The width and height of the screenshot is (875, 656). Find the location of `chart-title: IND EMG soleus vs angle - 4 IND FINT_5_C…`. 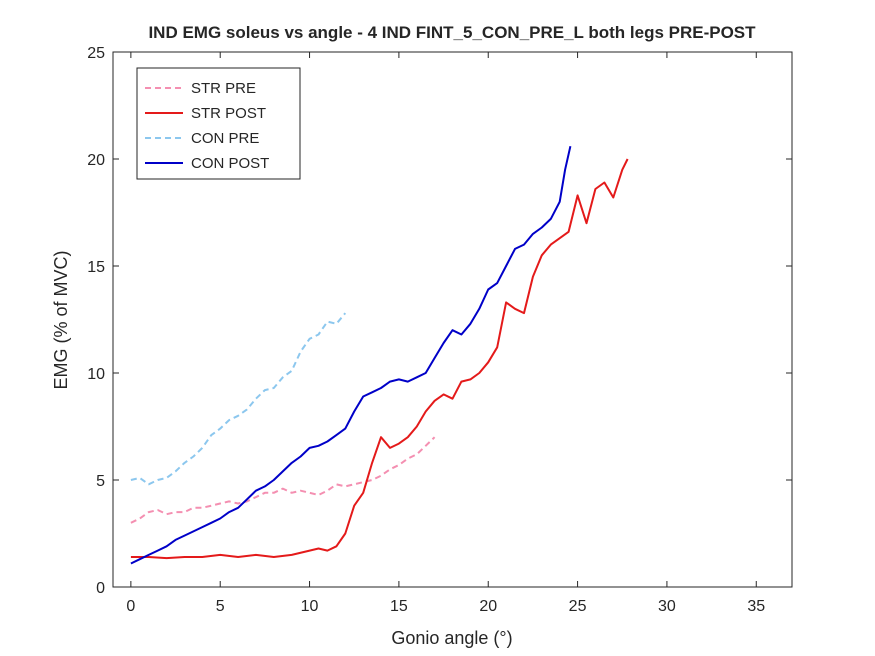

chart-title: IND EMG soleus vs angle - 4 IND FINT_5_C… is located at coordinates (452, 32).